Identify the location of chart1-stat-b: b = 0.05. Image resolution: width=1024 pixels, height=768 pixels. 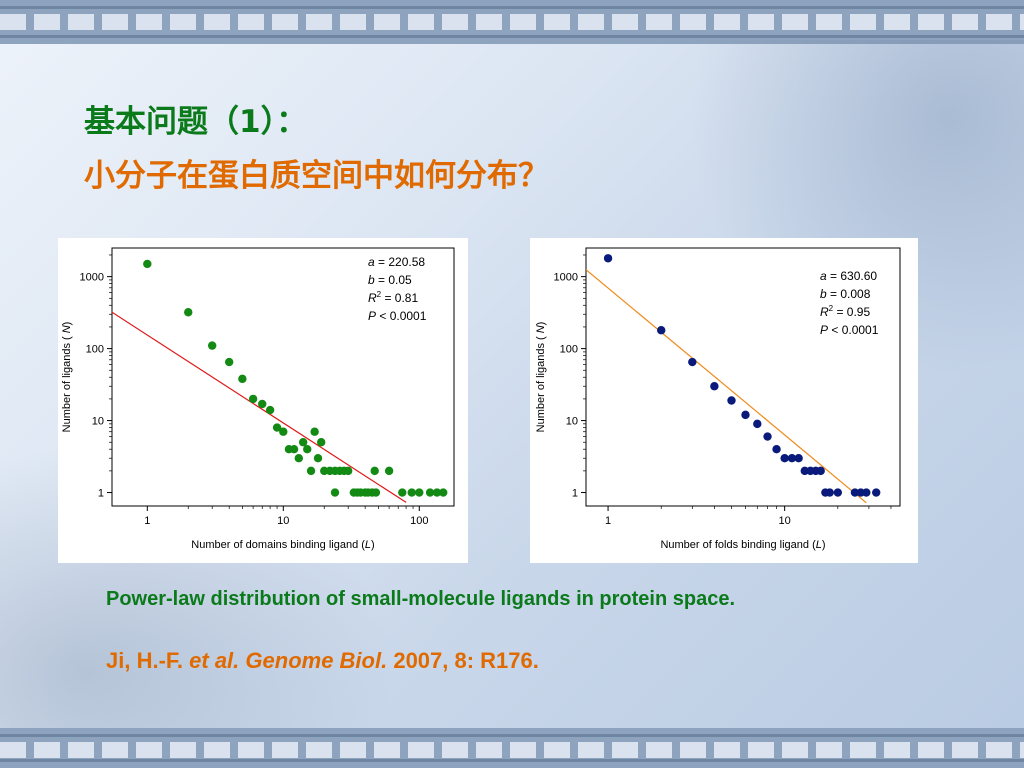
(390, 280).